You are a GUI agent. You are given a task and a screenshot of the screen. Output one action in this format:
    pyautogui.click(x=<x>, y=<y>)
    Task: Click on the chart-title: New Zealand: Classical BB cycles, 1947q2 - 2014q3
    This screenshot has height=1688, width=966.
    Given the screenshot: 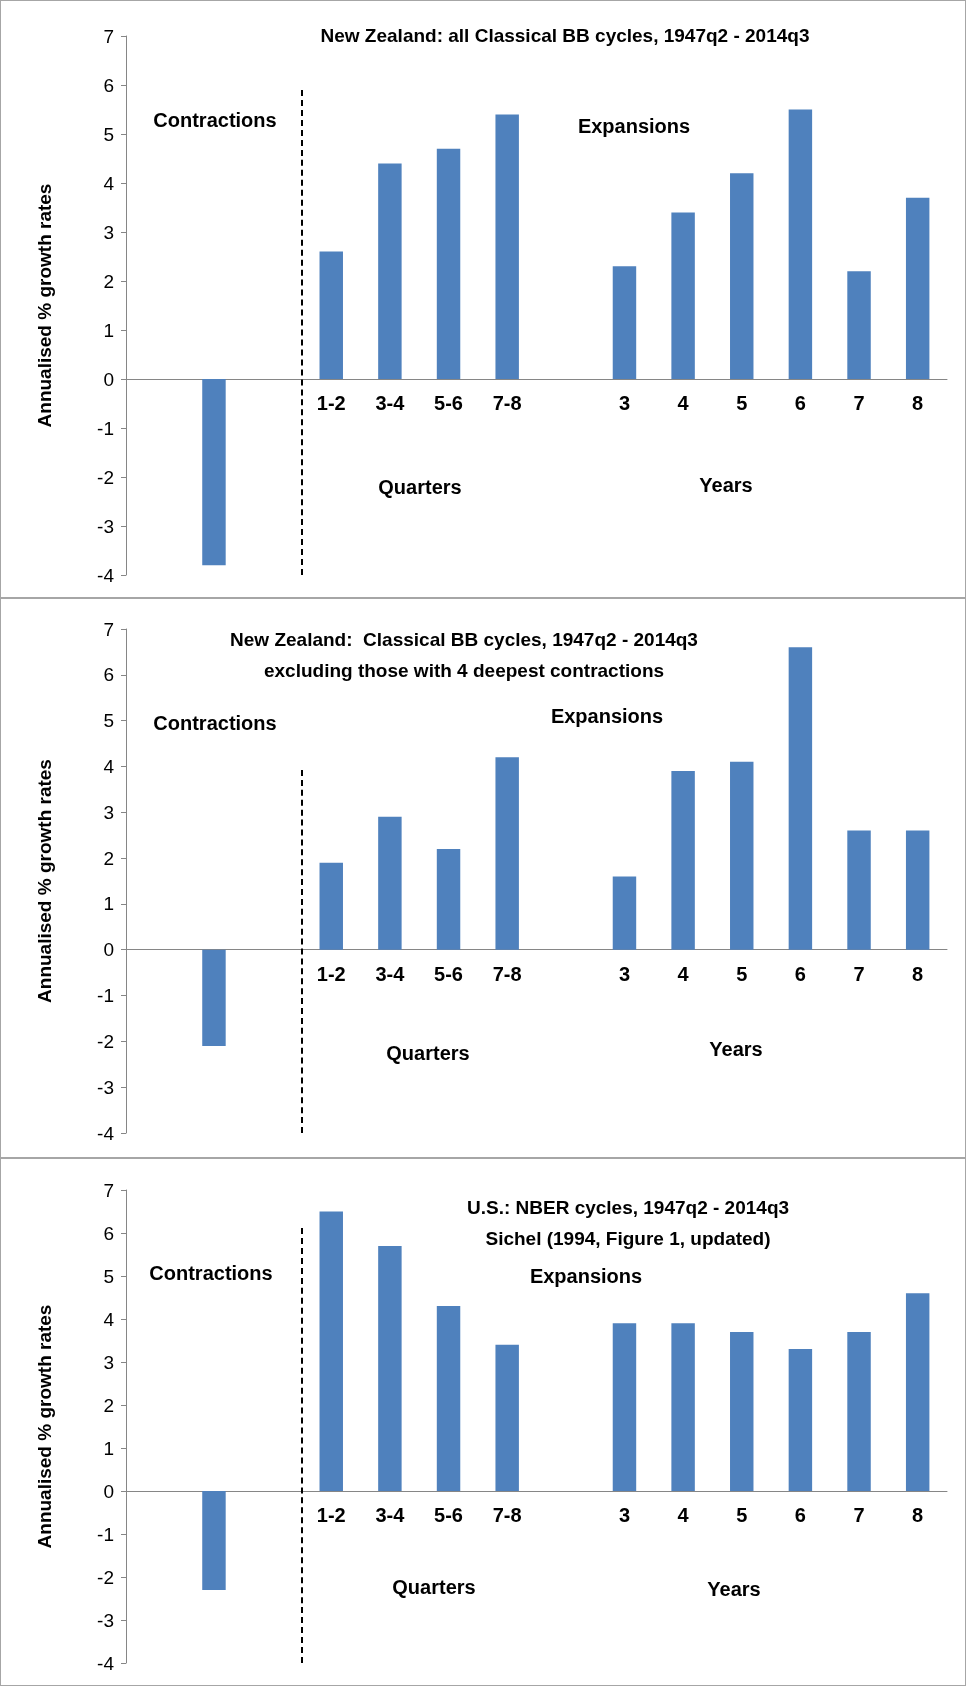 What is the action you would take?
    pyautogui.click(x=464, y=639)
    